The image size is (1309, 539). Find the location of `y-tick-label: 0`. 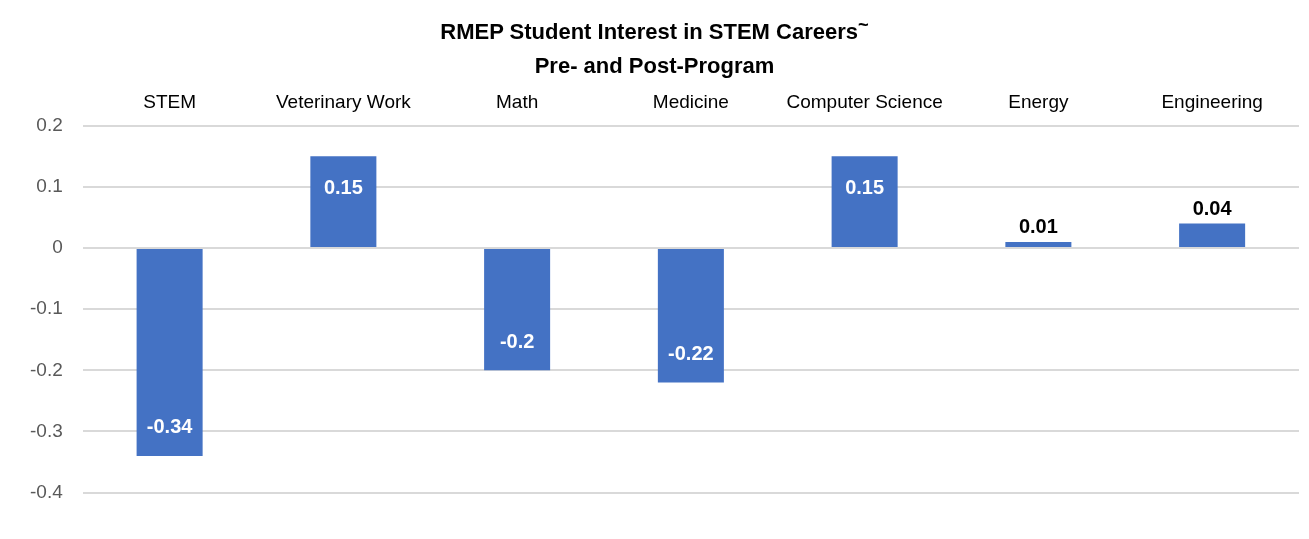

y-tick-label: 0 is located at coordinates (57, 247).